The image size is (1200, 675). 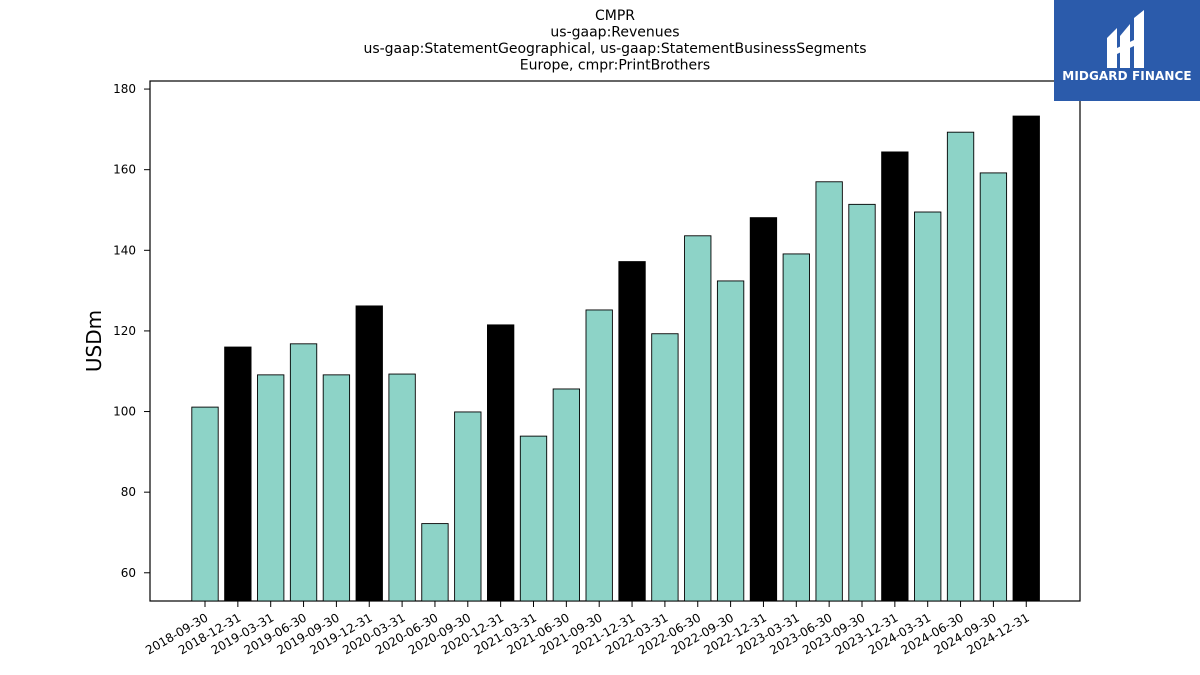 What do you see at coordinates (614, 33) in the screenshot?
I see `chart-title-line: us-gaap:Revenues` at bounding box center [614, 33].